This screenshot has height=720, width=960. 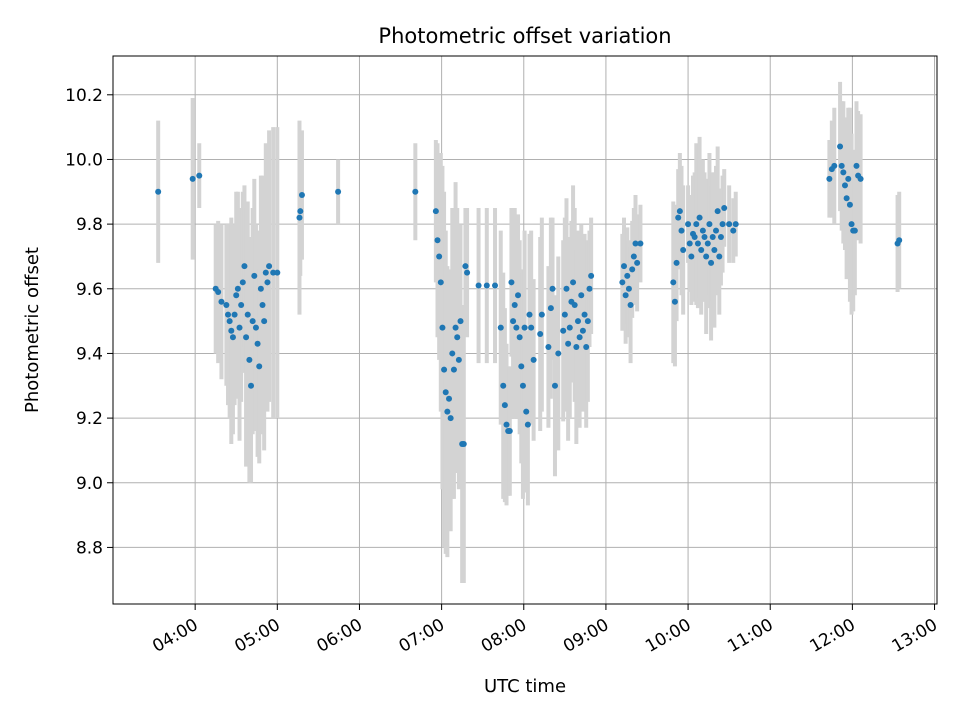 What do you see at coordinates (89, 290) in the screenshot?
I see `y-tick-label: 9.6` at bounding box center [89, 290].